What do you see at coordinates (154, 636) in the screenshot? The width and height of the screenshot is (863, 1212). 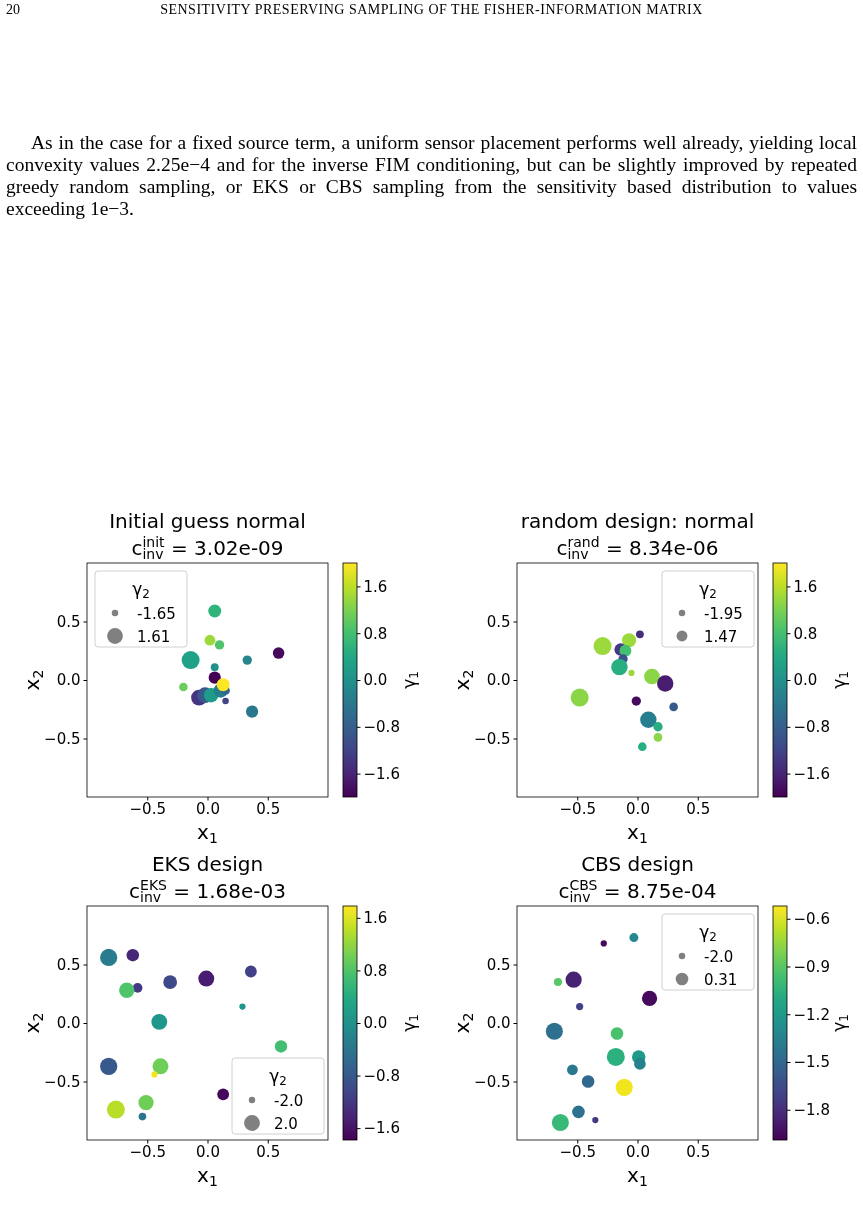 I see `legend-label: 1.61` at bounding box center [154, 636].